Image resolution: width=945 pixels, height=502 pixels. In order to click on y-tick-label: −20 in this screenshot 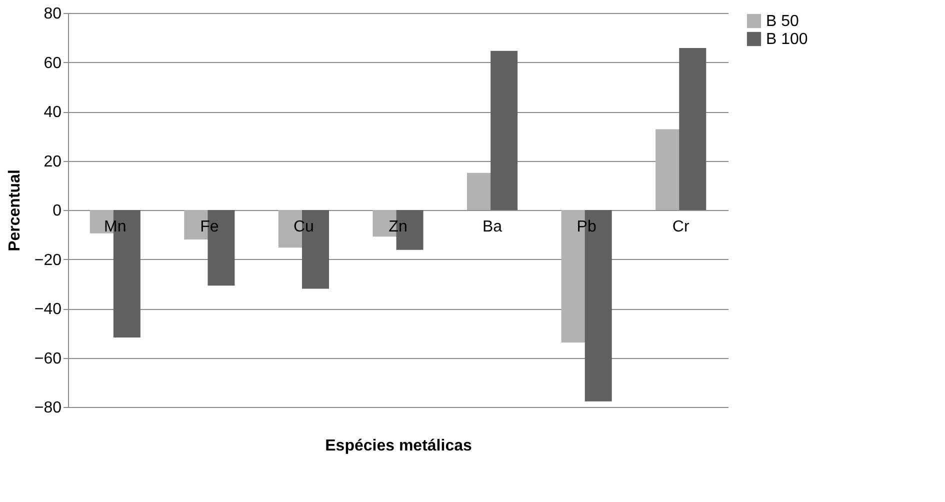, I will do `click(48, 260)`.